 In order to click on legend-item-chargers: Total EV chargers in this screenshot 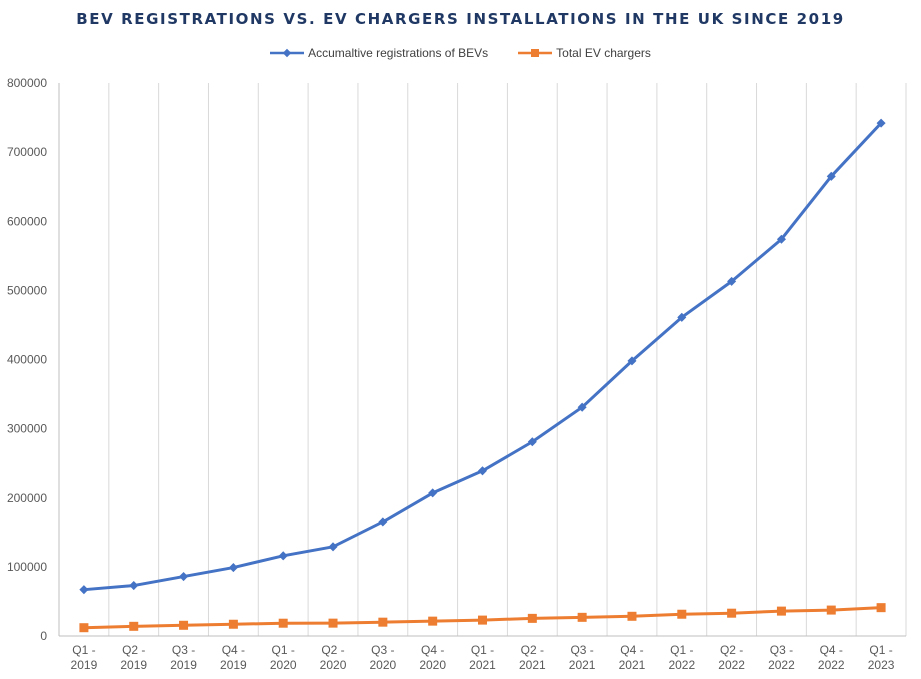, I will do `click(584, 53)`.